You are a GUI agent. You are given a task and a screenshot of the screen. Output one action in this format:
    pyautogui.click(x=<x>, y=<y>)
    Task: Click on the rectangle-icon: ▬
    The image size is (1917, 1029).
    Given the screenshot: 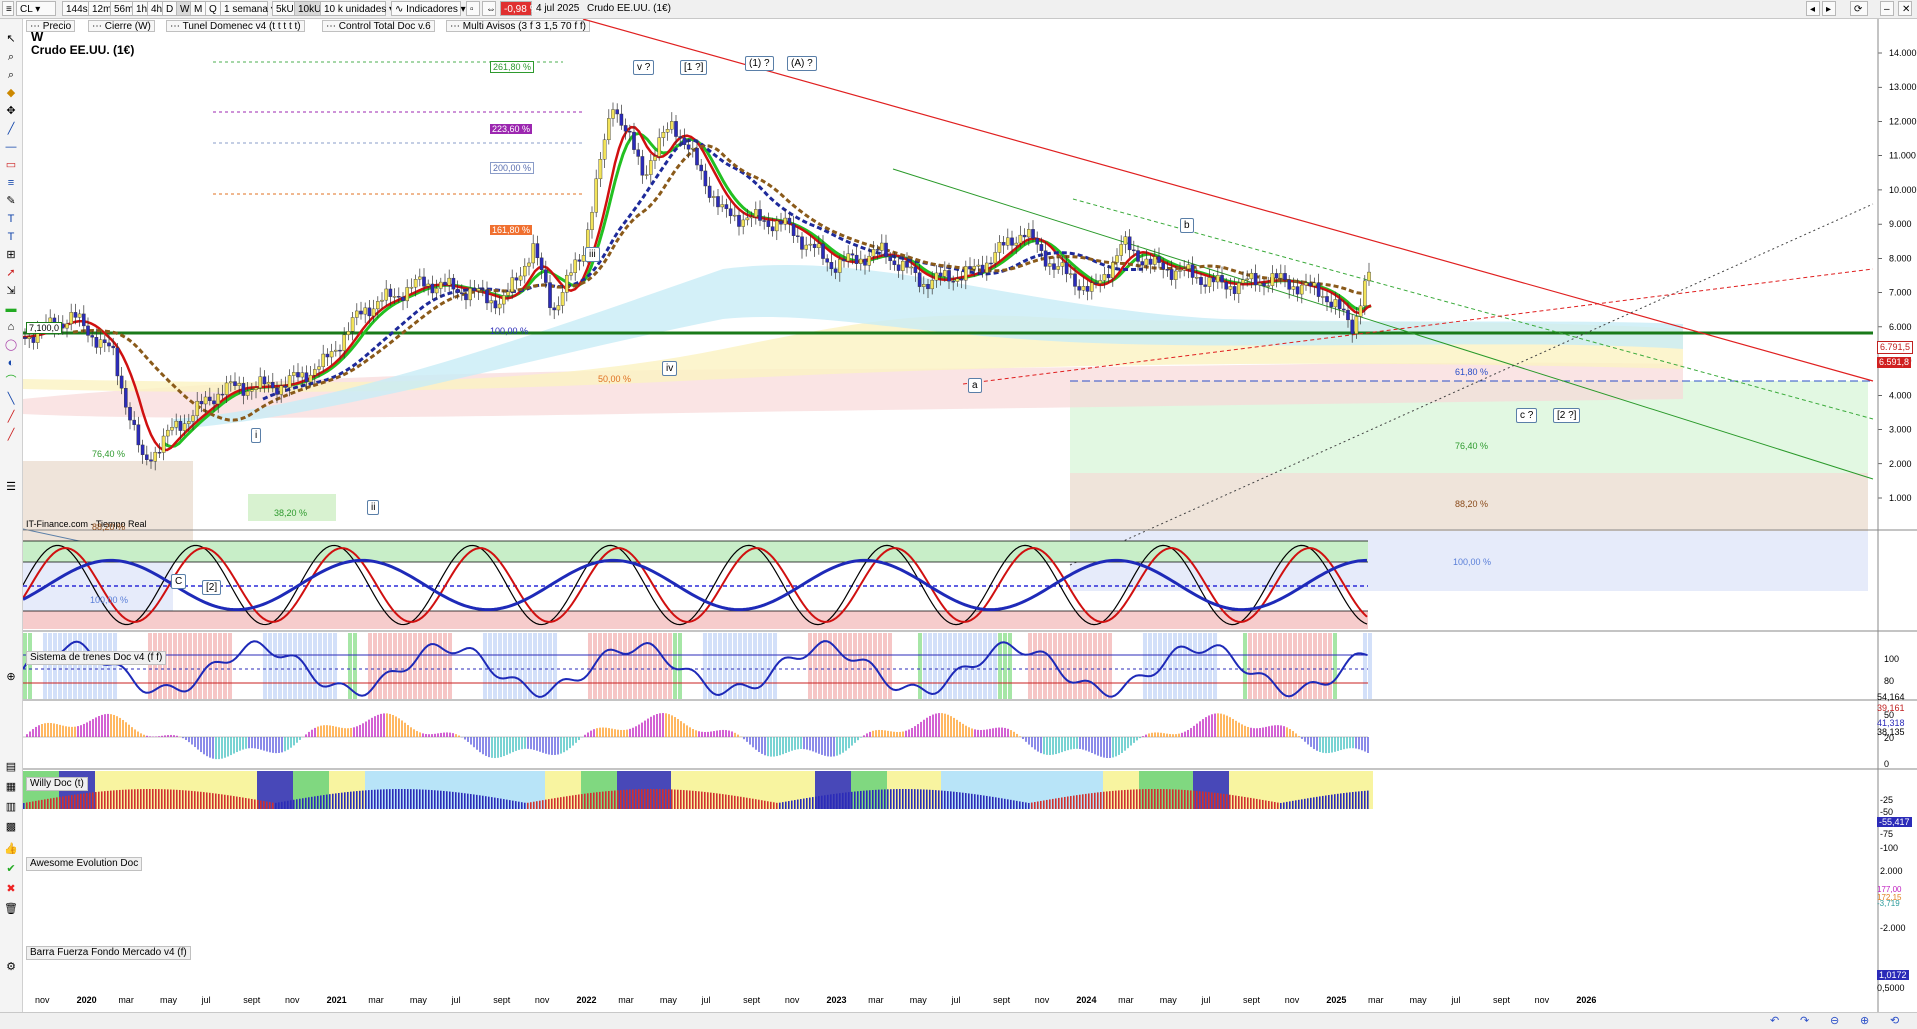 What is the action you would take?
    pyautogui.click(x=11, y=309)
    